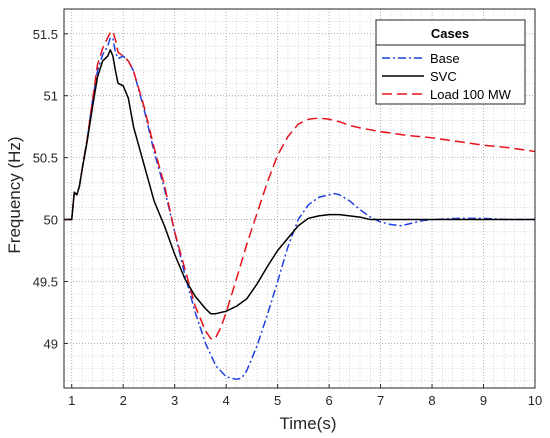  What do you see at coordinates (45, 158) in the screenshot?
I see `y-tick-label: 50.5` at bounding box center [45, 158].